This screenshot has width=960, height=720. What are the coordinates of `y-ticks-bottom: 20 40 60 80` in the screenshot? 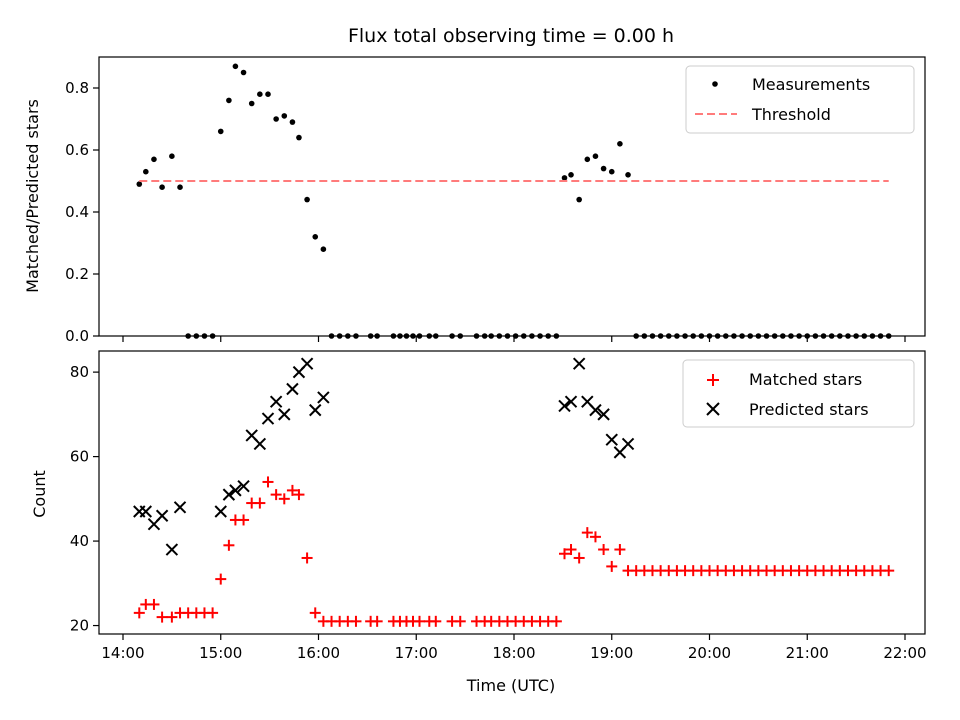 It's located at (84, 499).